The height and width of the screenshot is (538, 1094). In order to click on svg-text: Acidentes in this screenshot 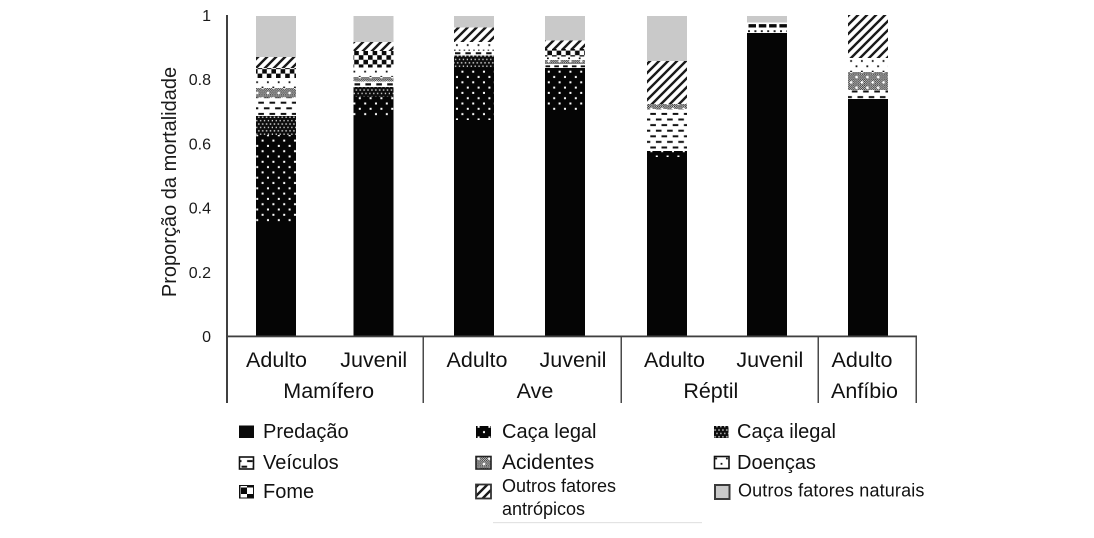, I will do `click(548, 462)`.